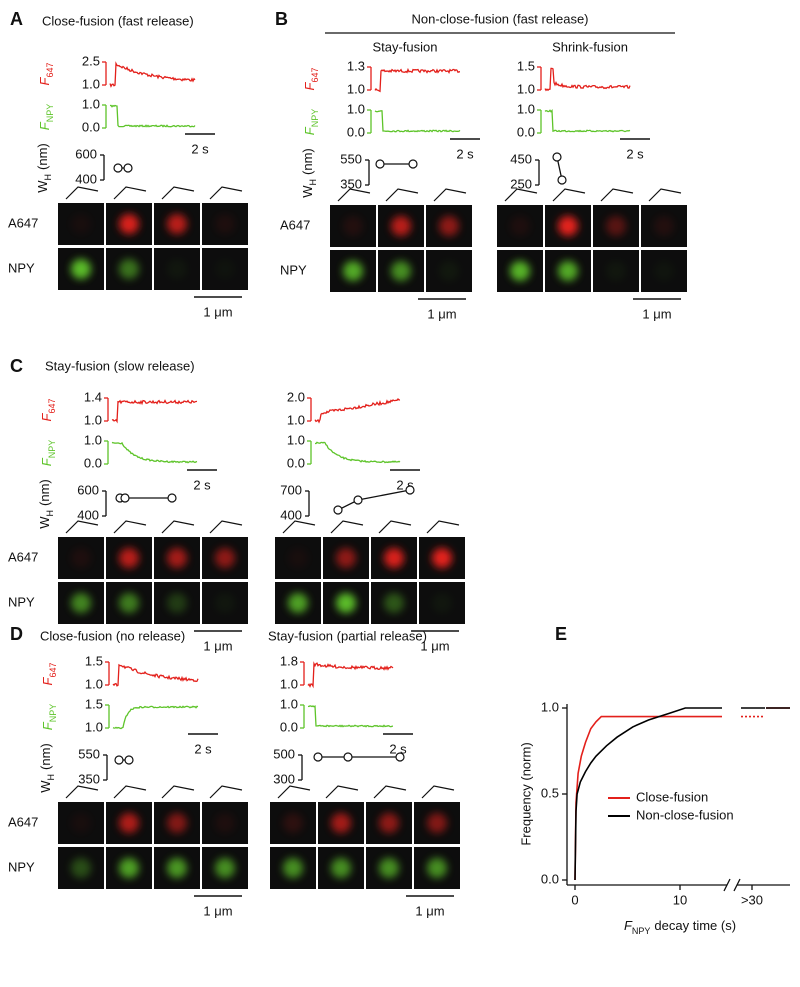 Image resolution: width=800 pixels, height=987 pixels. What do you see at coordinates (16, 366) in the screenshot?
I see `panel-letter: C` at bounding box center [16, 366].